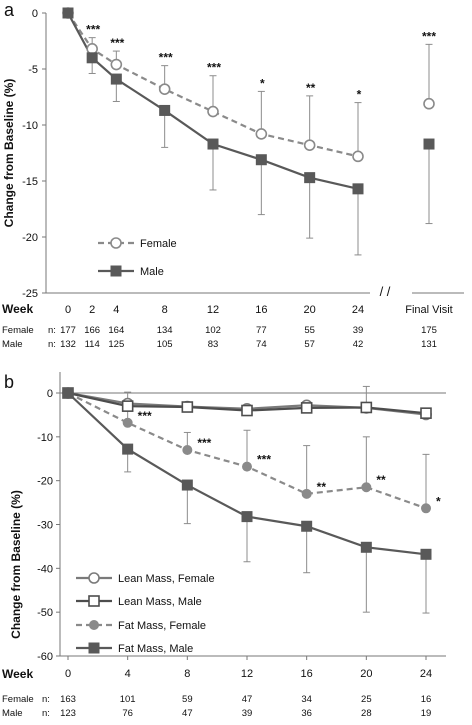 The image size is (472, 725). I want to click on legend-label-b: Fat Mass, Male, so click(155, 649).